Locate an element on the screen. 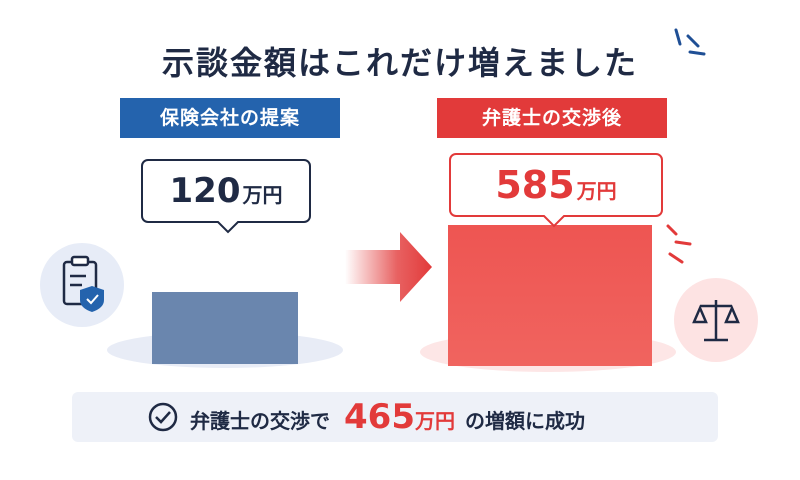  summary-suffix: の増額に成功 is located at coordinates (524, 421).